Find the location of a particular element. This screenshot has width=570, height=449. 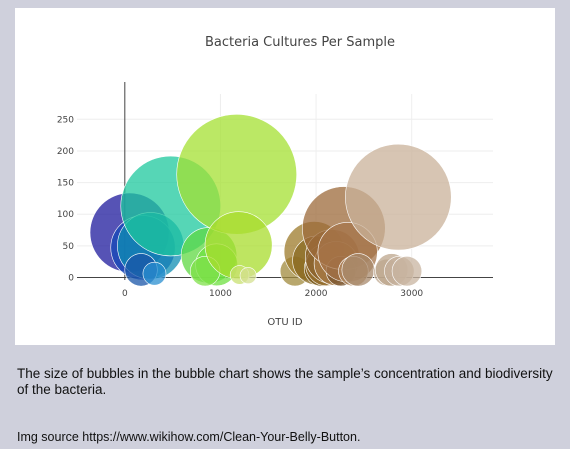

y-tick-label: 200 is located at coordinates (65, 152).